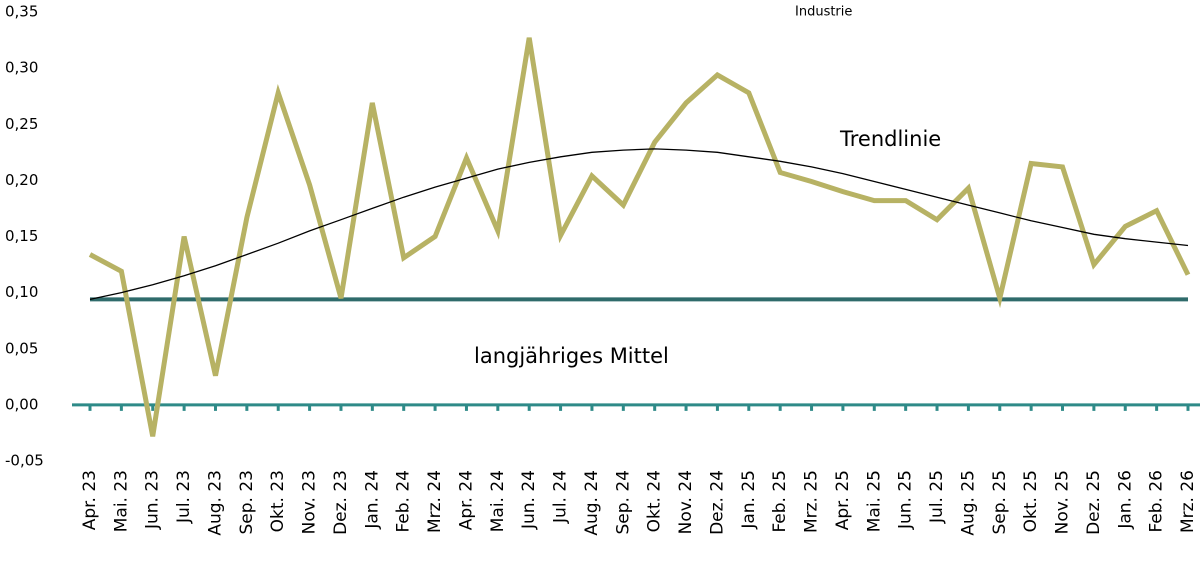 The height and width of the screenshot is (565, 1203). What do you see at coordinates (1063, 502) in the screenshot?
I see `x-tick-label: Nov. 25` at bounding box center [1063, 502].